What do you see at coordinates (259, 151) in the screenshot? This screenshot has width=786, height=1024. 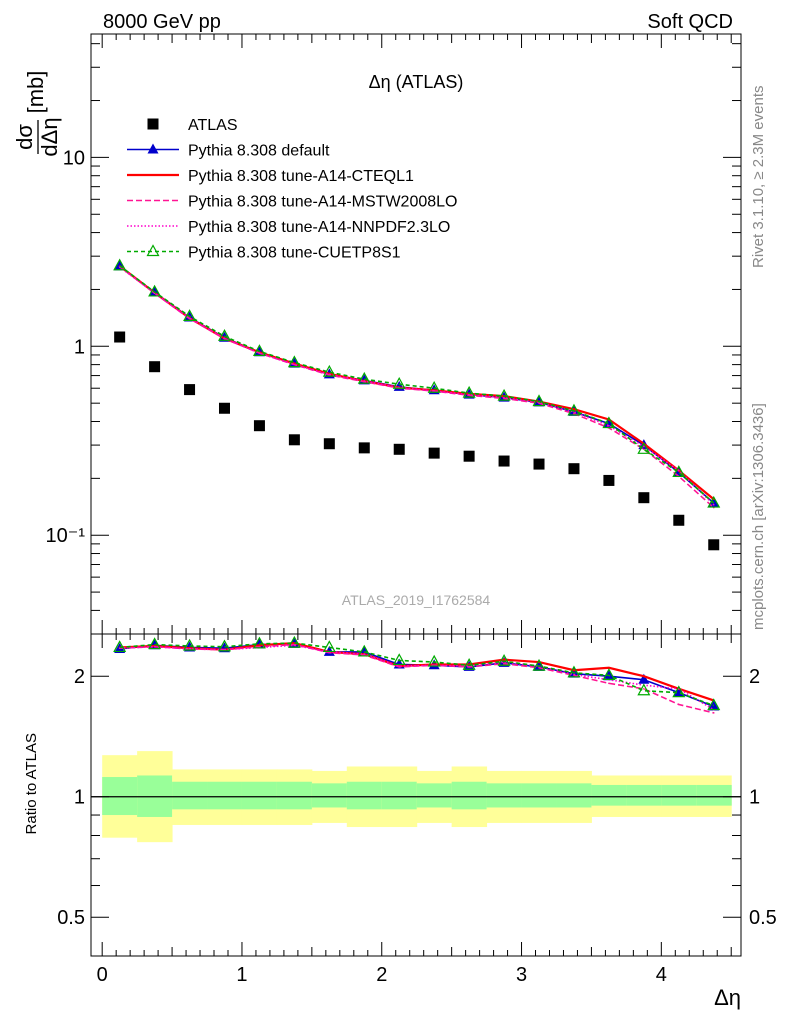 I see `legend-label: Pythia 8.308 default` at bounding box center [259, 151].